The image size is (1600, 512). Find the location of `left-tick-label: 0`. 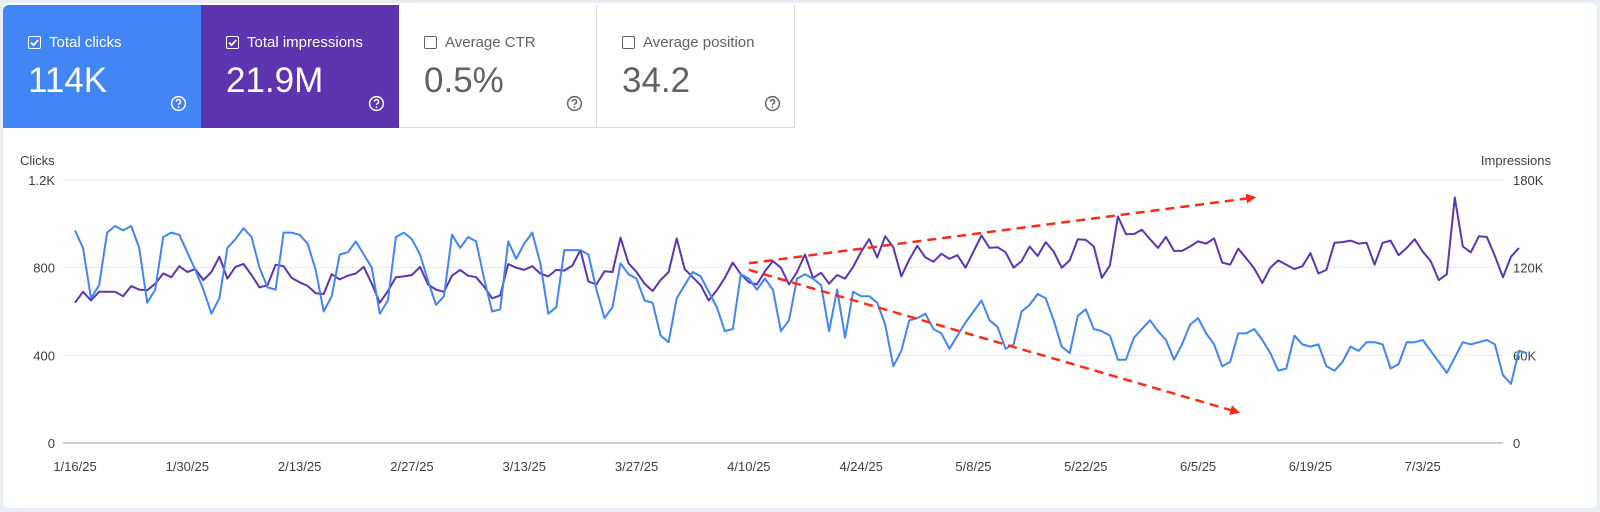

left-tick-label: 0 is located at coordinates (51, 443).